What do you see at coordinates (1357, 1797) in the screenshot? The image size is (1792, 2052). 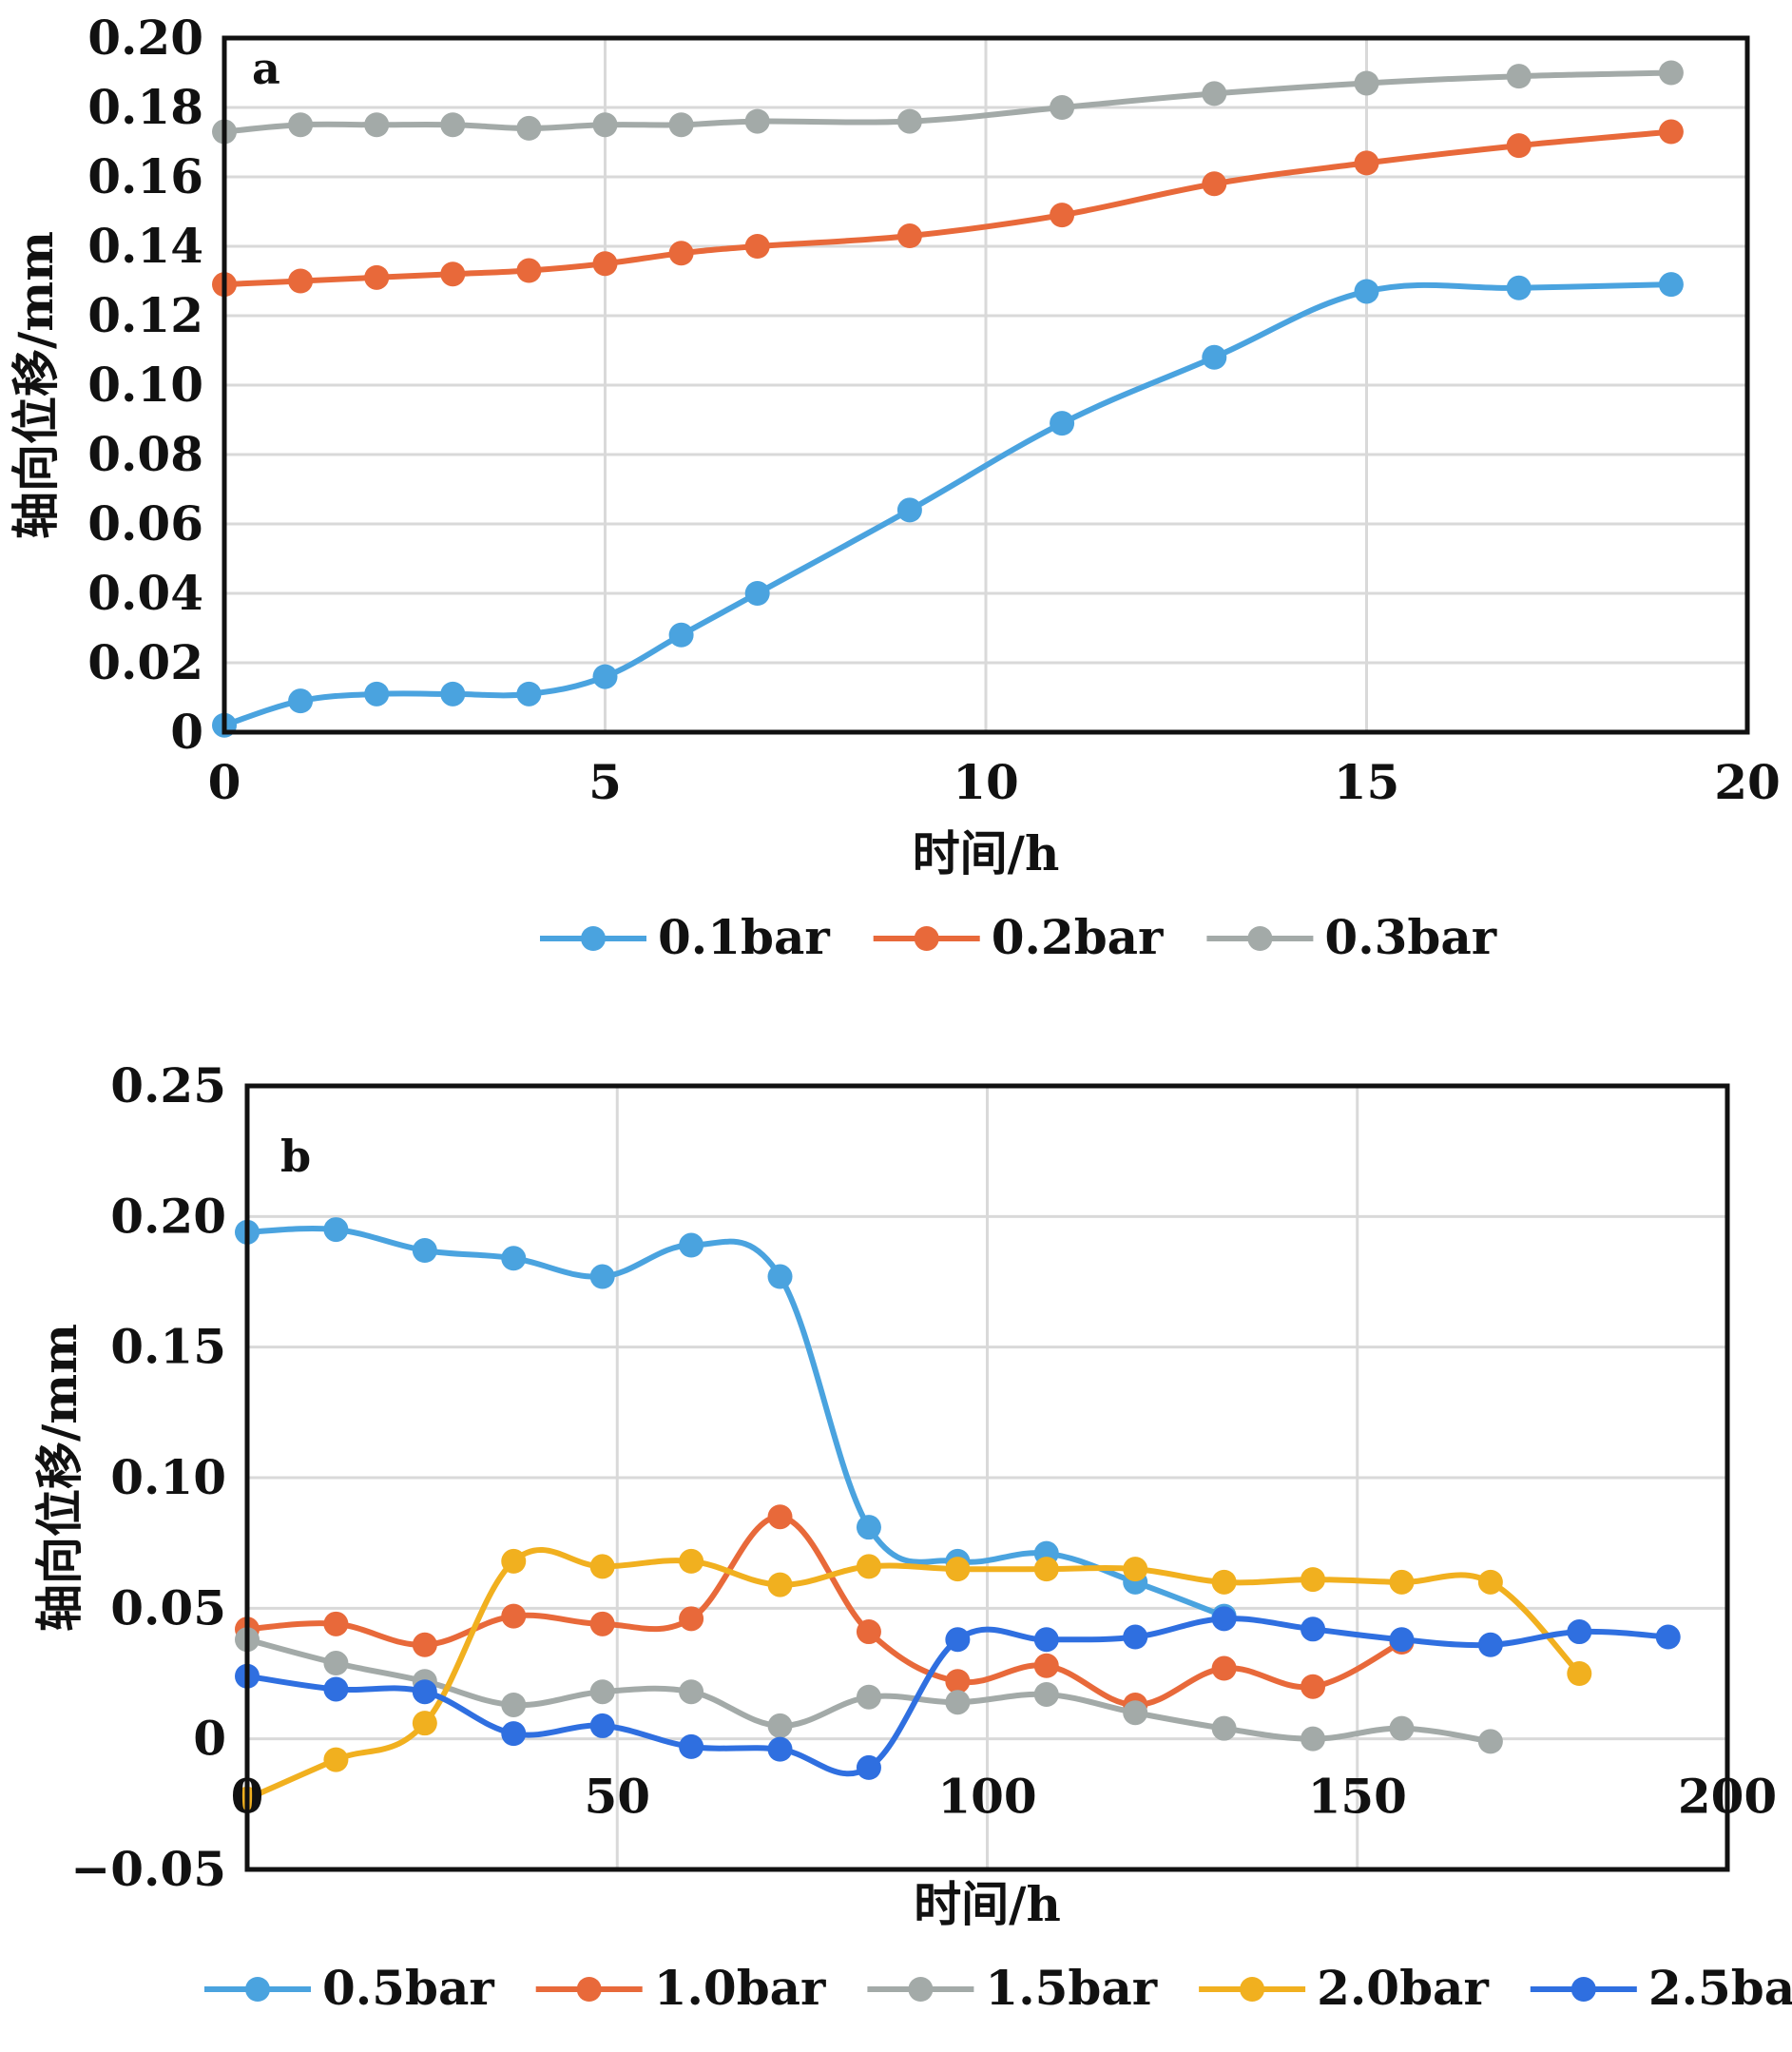 I see `x-tick-label: 150` at bounding box center [1357, 1797].